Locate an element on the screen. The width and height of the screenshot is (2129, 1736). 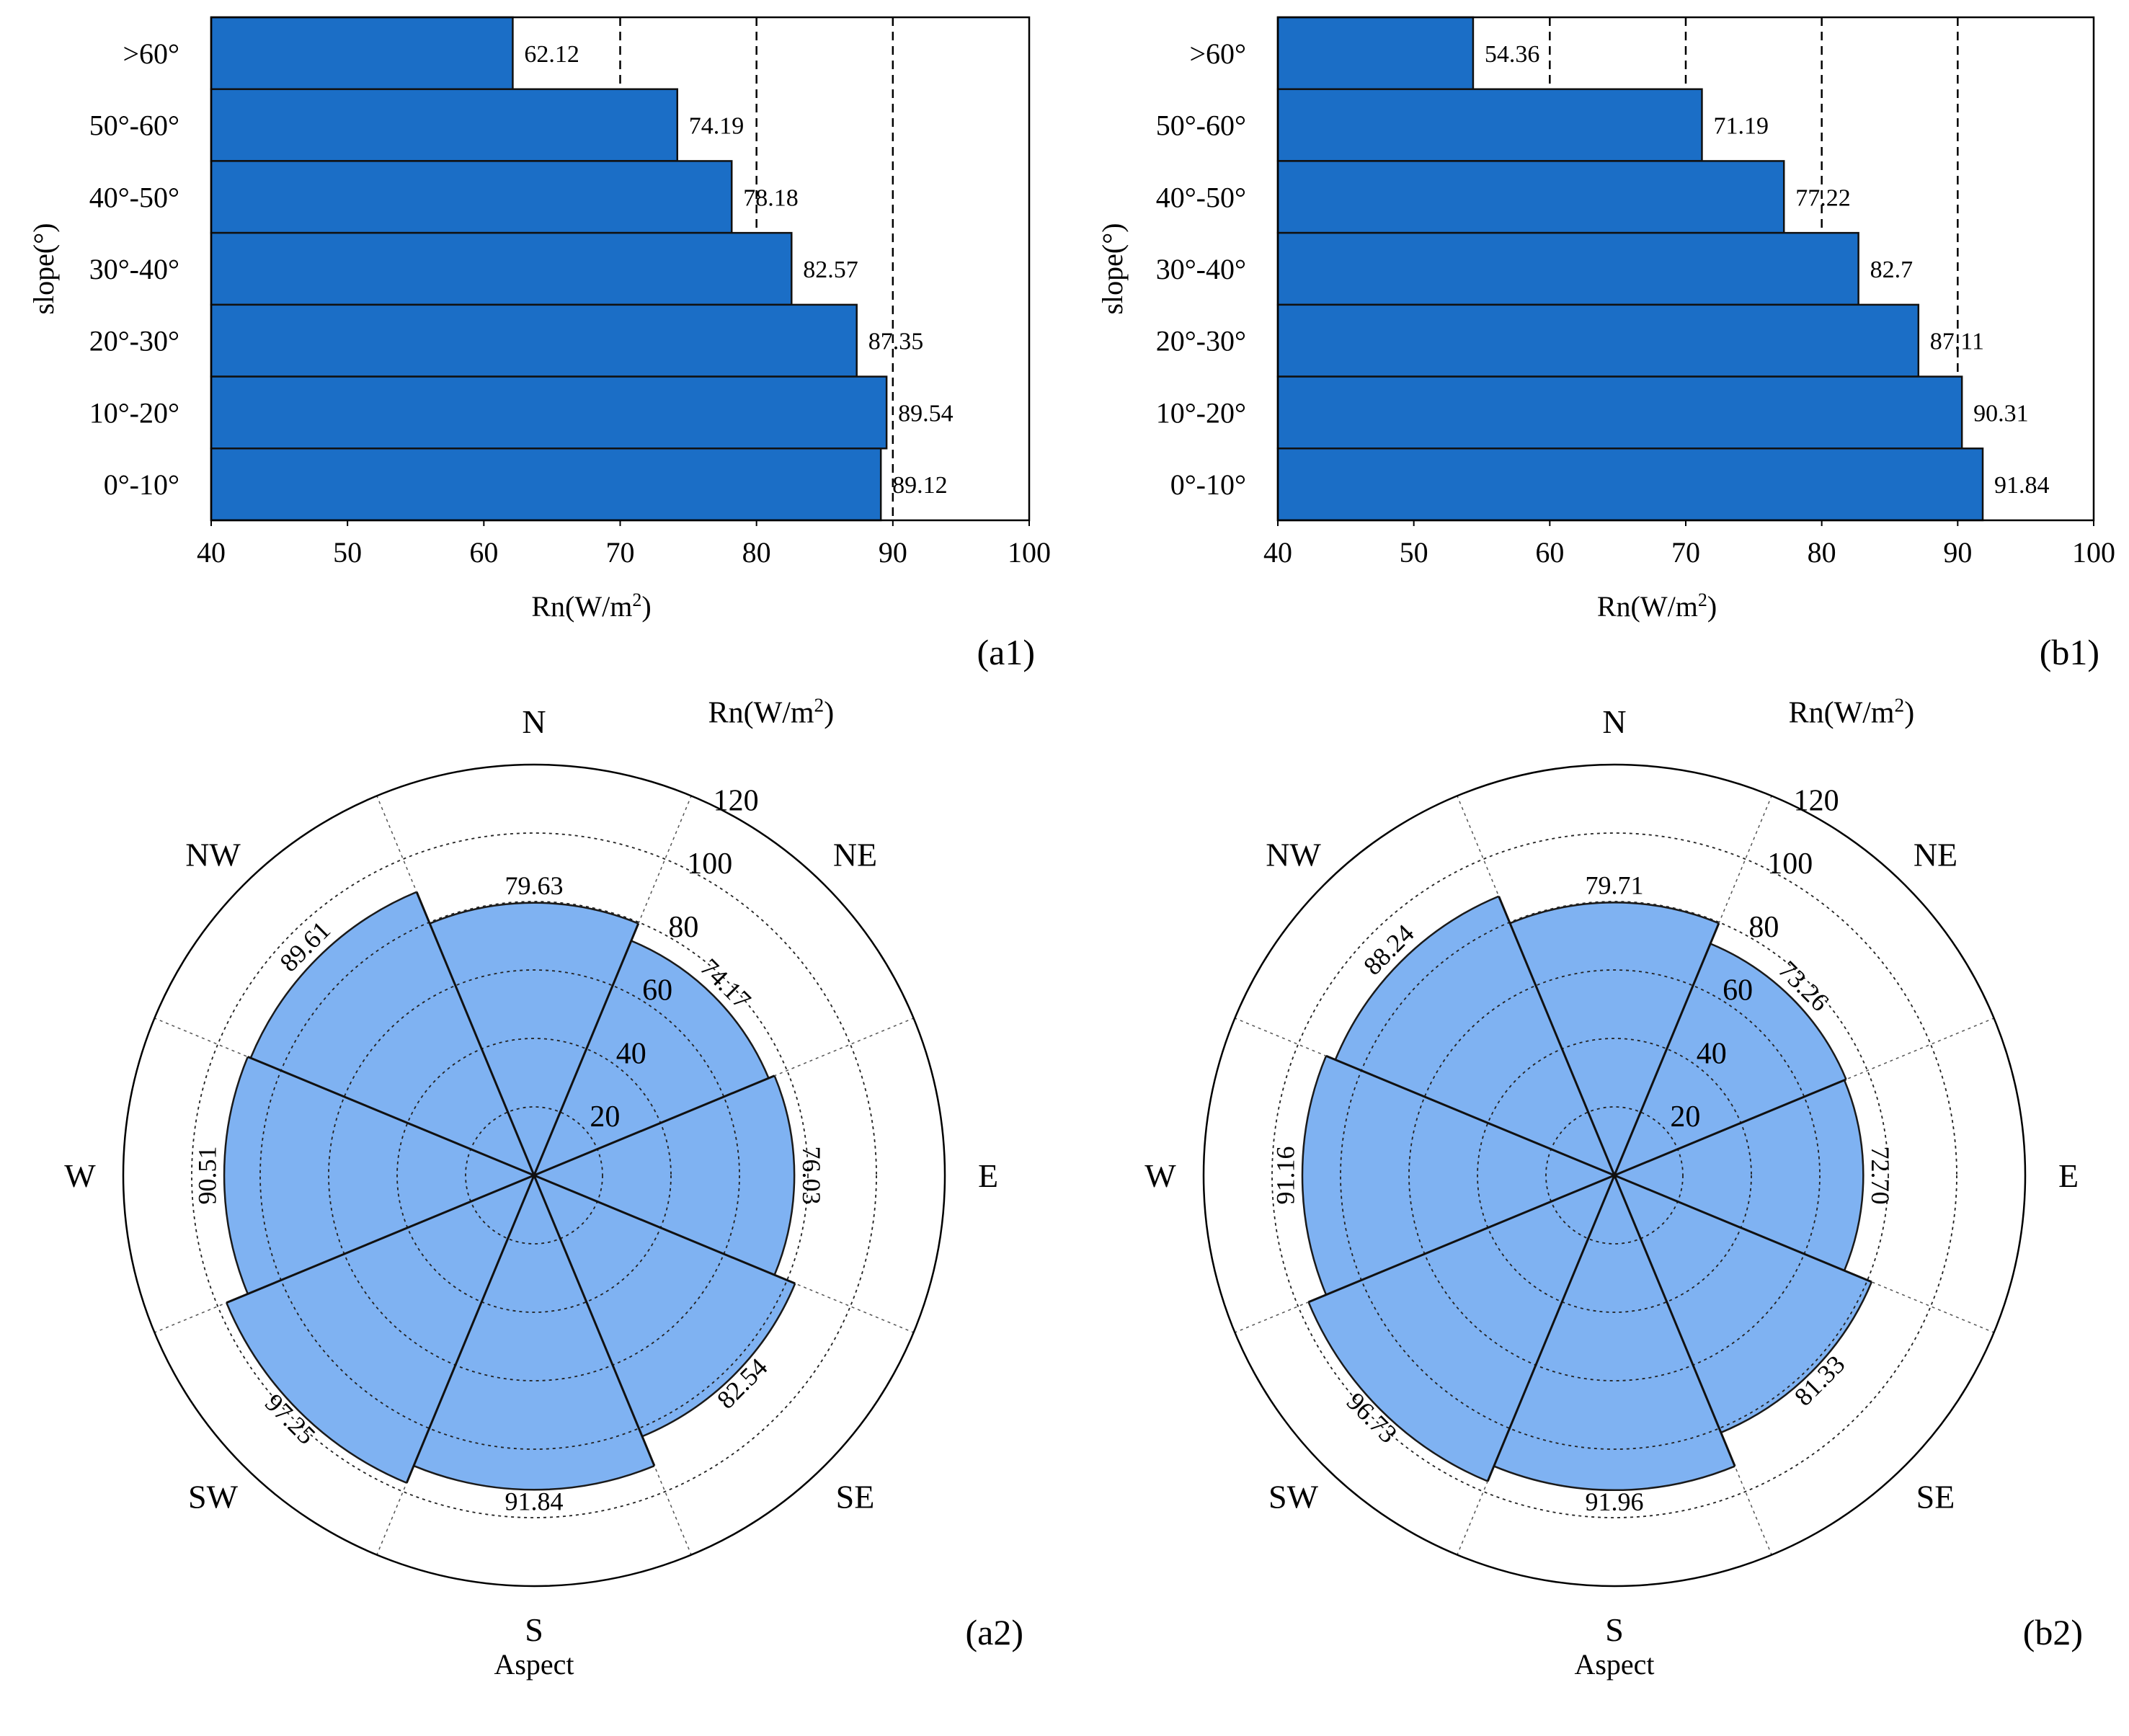
bar-value-label: 71.19 is located at coordinates (1741, 127).